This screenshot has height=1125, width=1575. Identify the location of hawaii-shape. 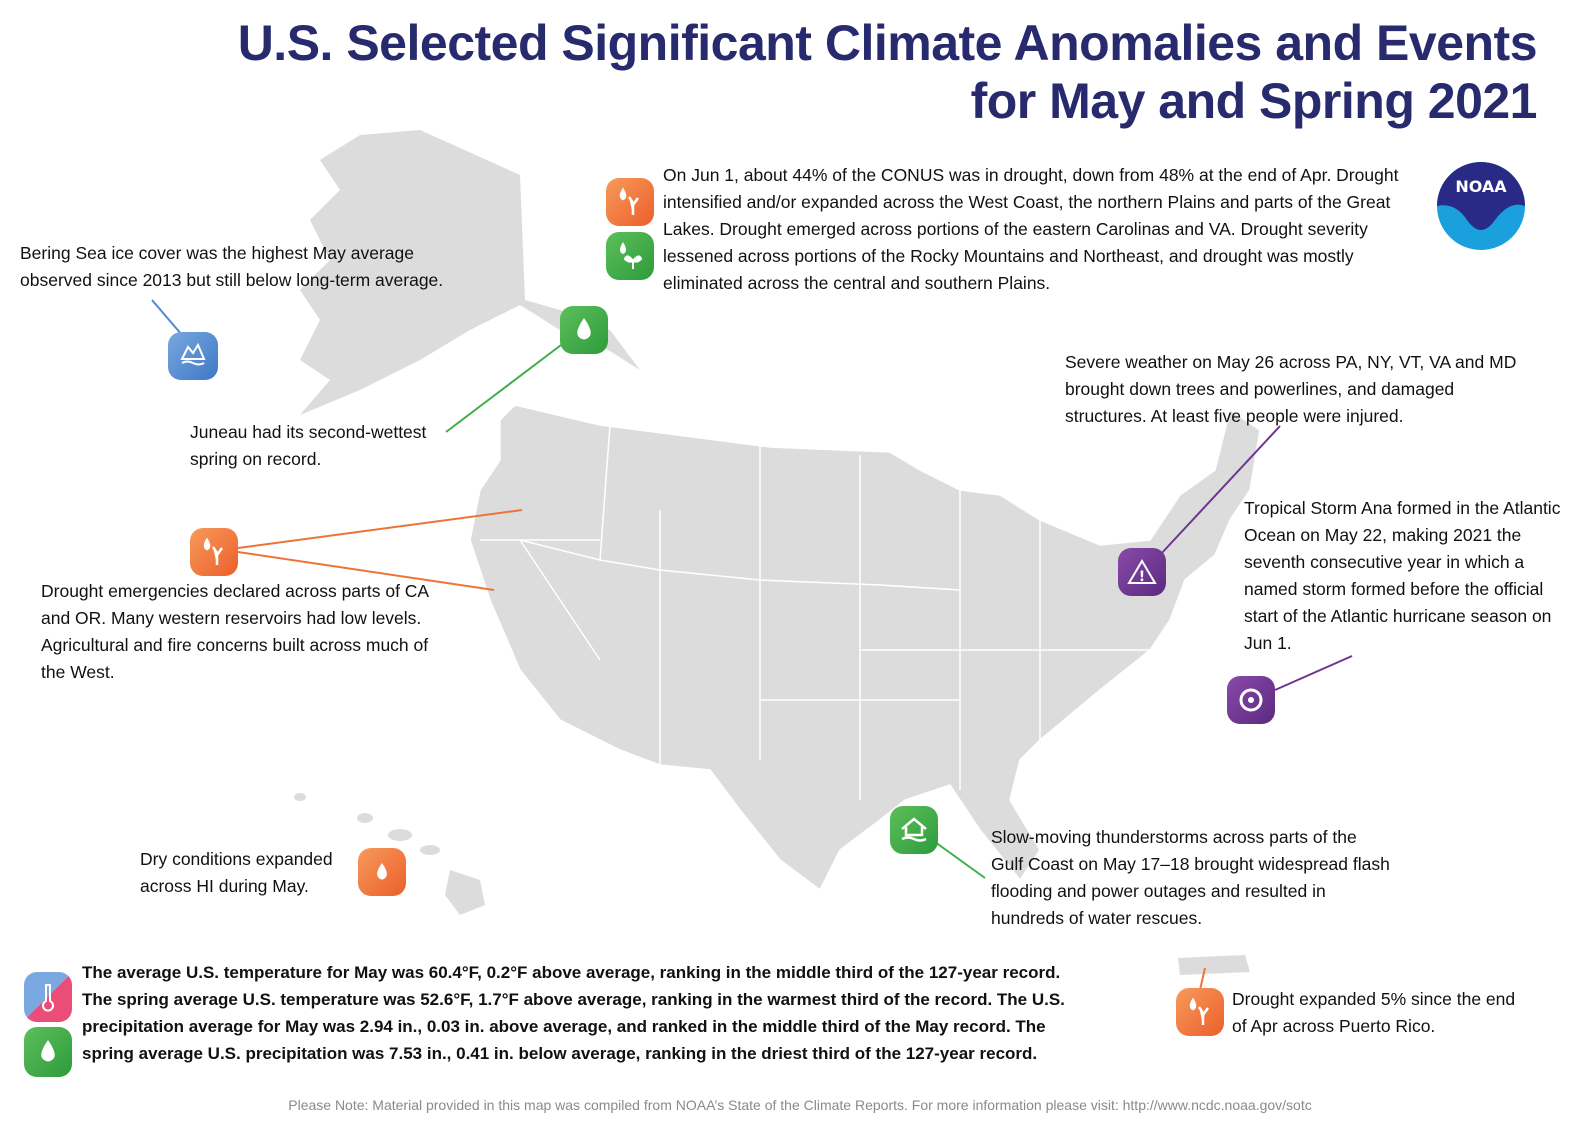
(389, 854).